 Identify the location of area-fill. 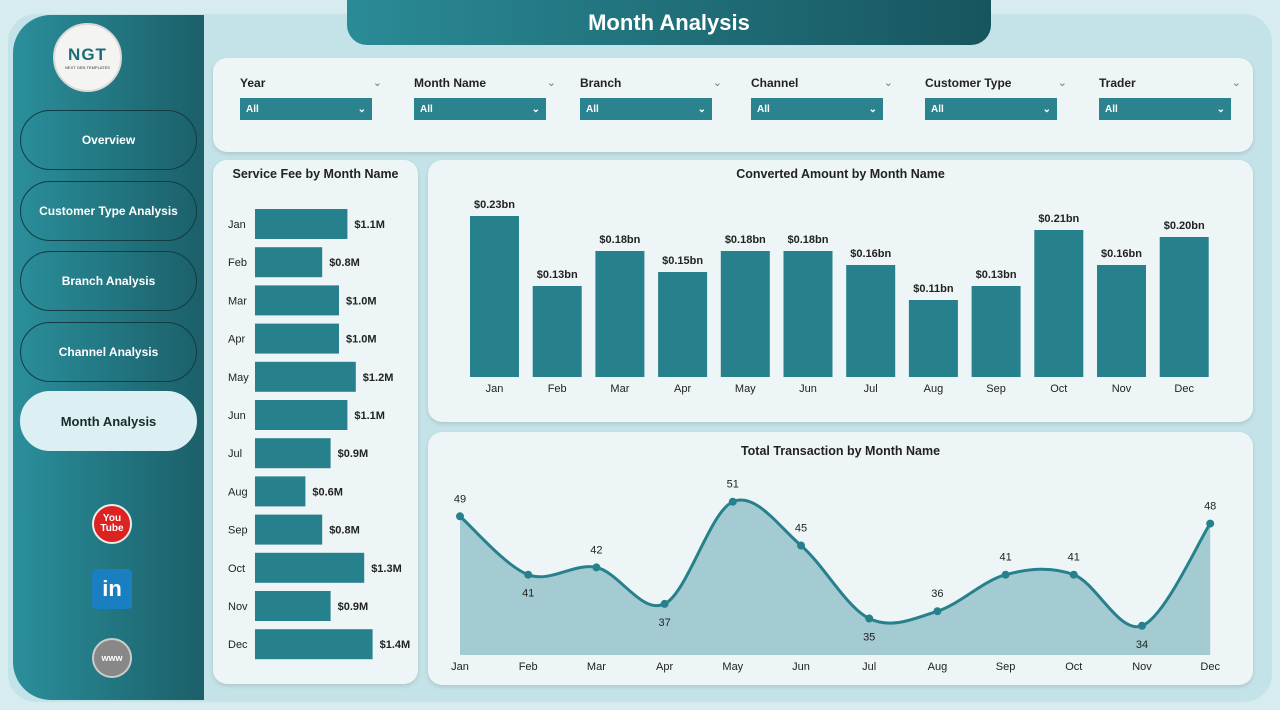
(835, 577).